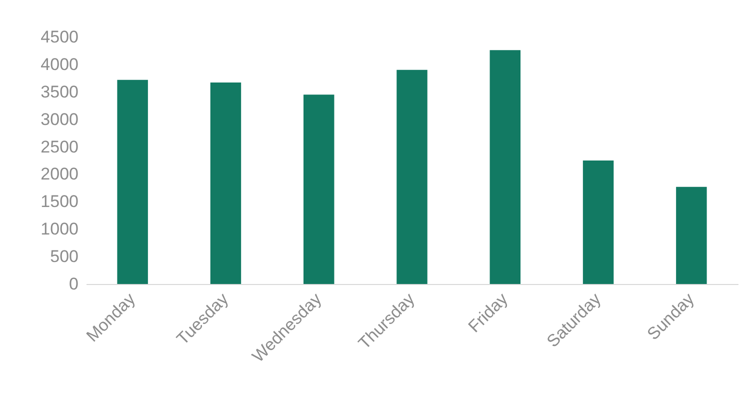 This screenshot has height=412, width=746. I want to click on y-tick-label: 1000, so click(59, 229).